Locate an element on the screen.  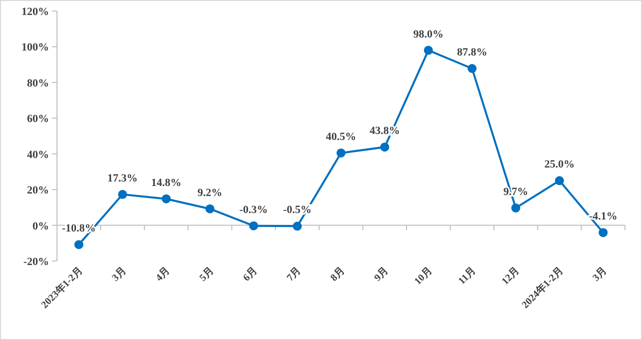
x-tick-label: 8月 is located at coordinates (338, 274).